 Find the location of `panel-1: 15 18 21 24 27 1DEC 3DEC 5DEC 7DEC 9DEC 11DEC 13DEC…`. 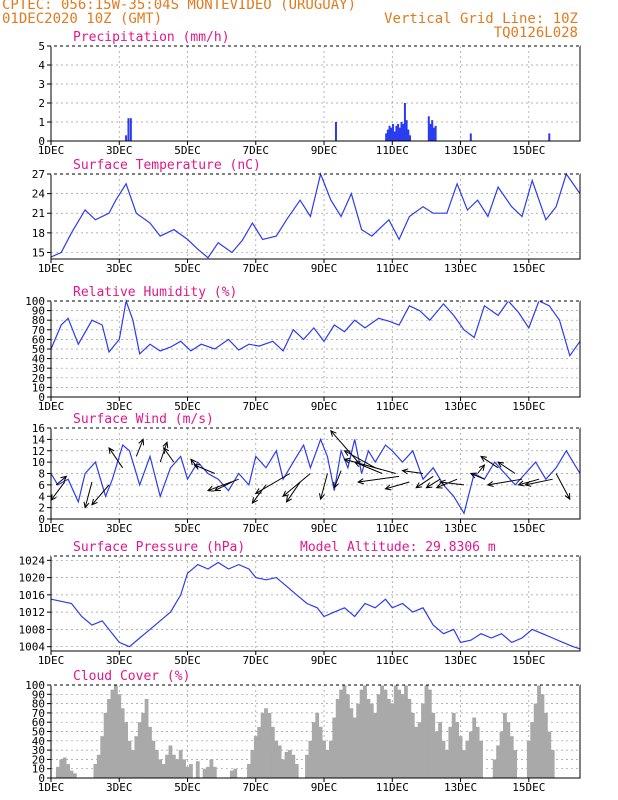

panel-1: 15 18 21 24 27 1DEC 3DEC 5DEC 7DEC 9DEC 11DEC 13DEC… is located at coordinates (306, 216).